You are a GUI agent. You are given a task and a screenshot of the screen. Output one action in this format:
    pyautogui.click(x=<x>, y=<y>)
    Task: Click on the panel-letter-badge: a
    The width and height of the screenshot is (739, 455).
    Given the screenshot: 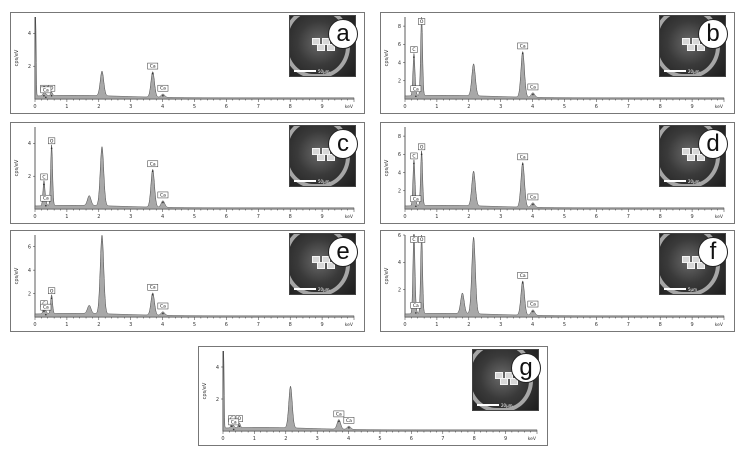 What is the action you would take?
    pyautogui.click(x=343, y=34)
    